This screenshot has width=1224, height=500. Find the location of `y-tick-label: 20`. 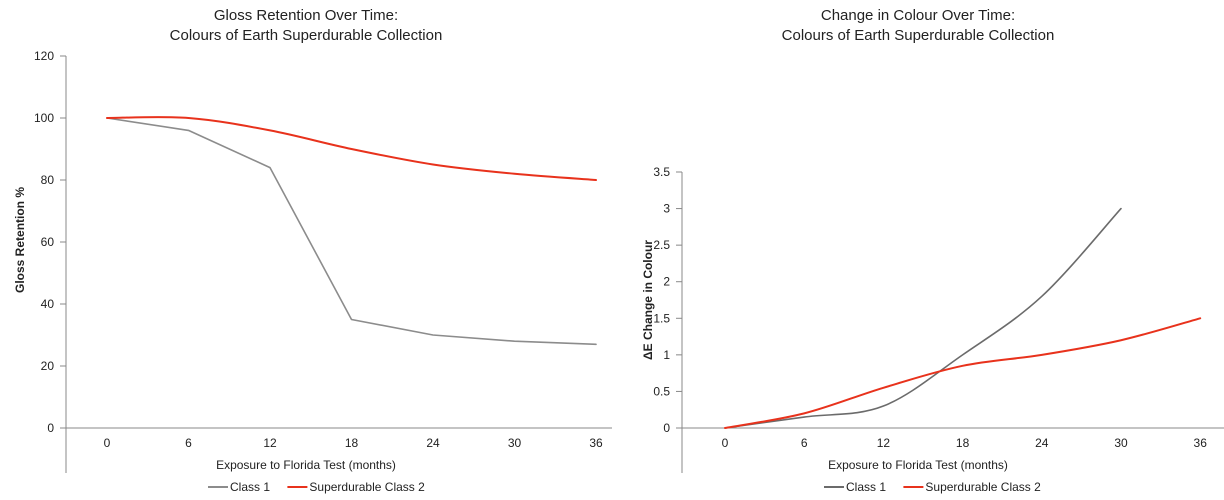

y-tick-label: 20 is located at coordinates (48, 366).